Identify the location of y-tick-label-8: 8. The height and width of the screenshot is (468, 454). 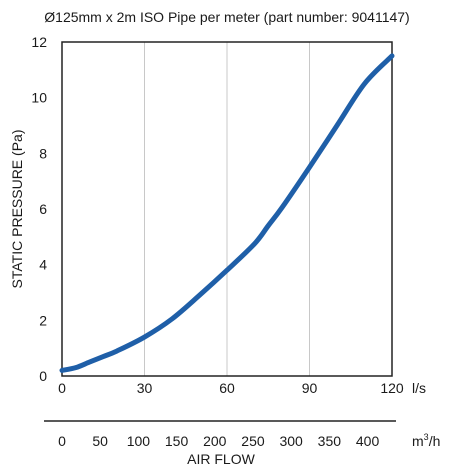
(43, 153).